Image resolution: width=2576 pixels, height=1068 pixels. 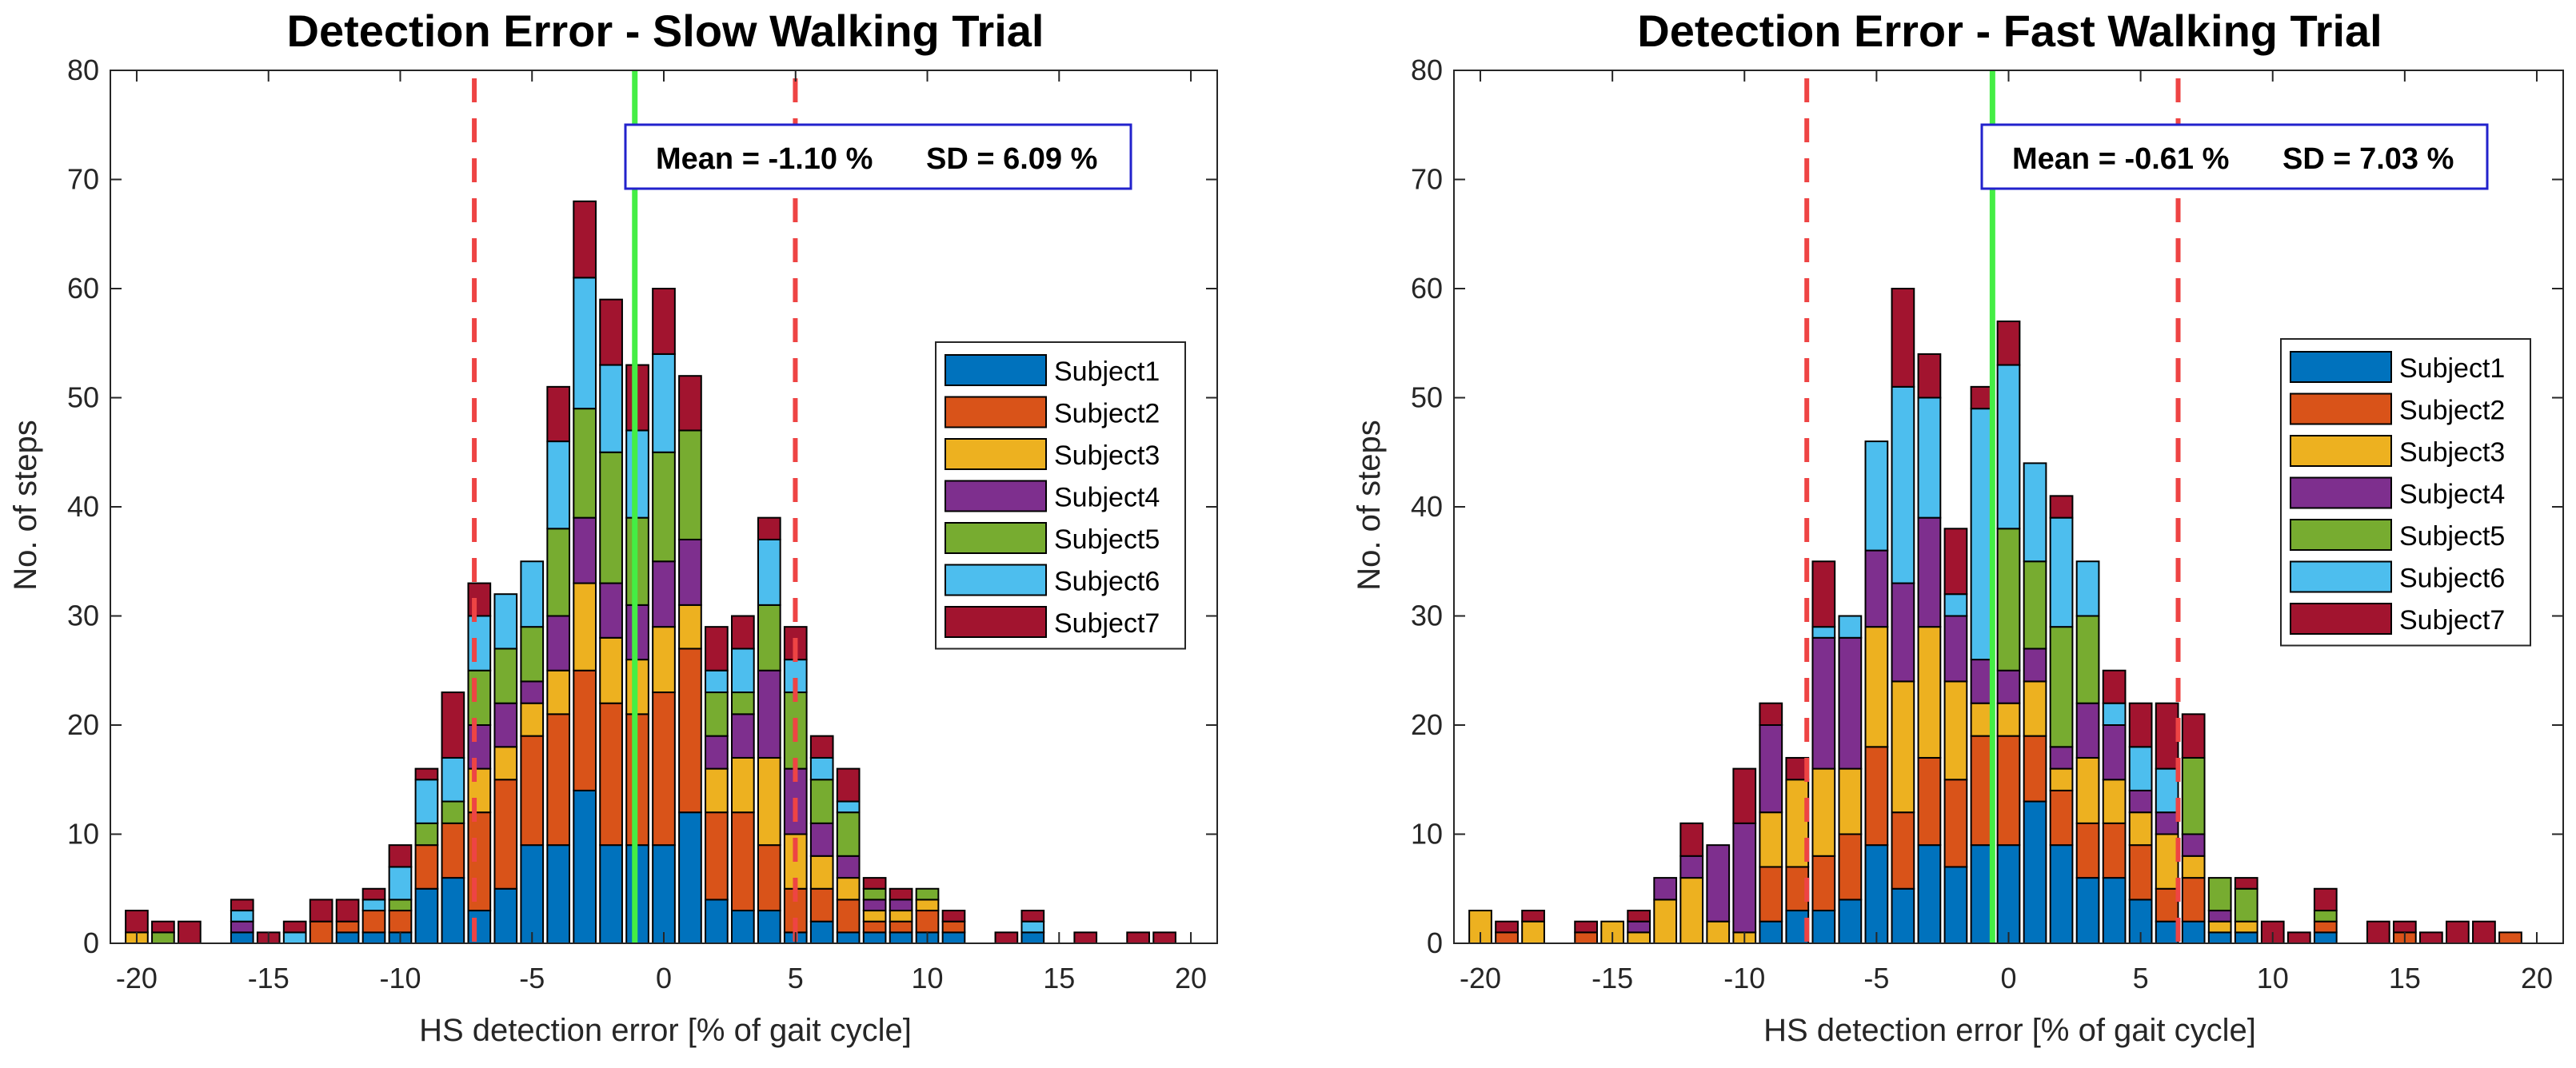 What do you see at coordinates (83, 835) in the screenshot?
I see `y-tick-label-slow: 10` at bounding box center [83, 835].